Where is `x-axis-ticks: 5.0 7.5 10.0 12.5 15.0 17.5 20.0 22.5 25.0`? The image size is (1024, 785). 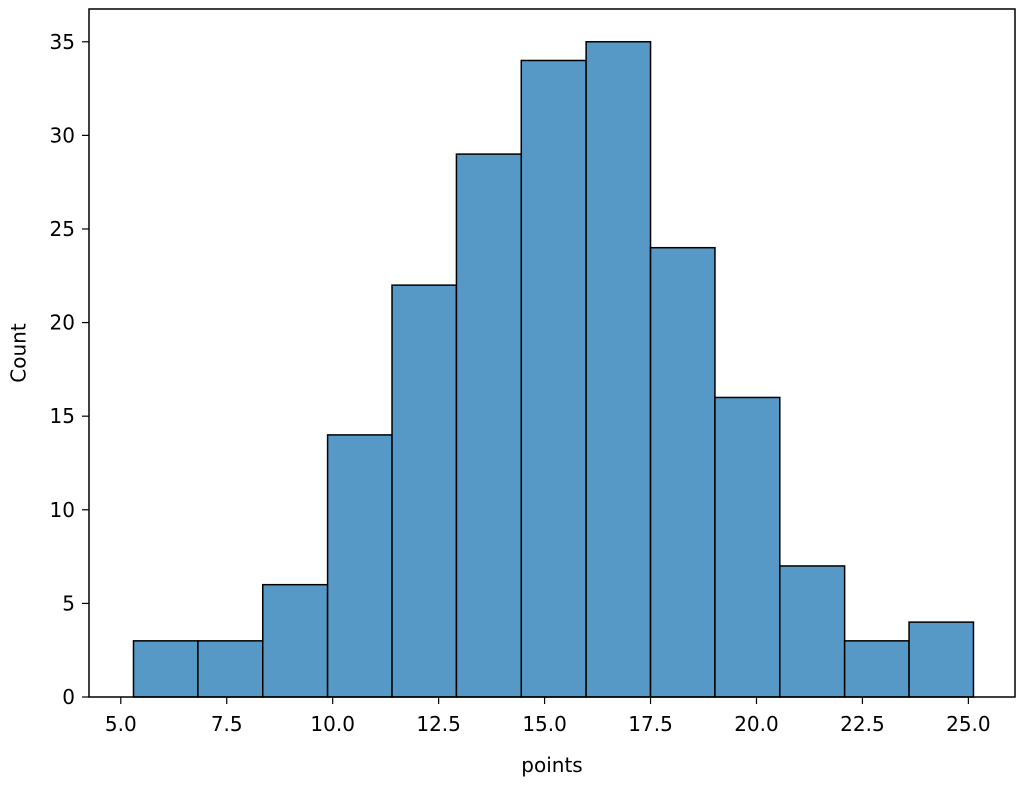
x-axis-ticks: 5.0 7.5 10.0 12.5 15.0 17.5 20.0 22.5 25.0 is located at coordinates (548, 716).